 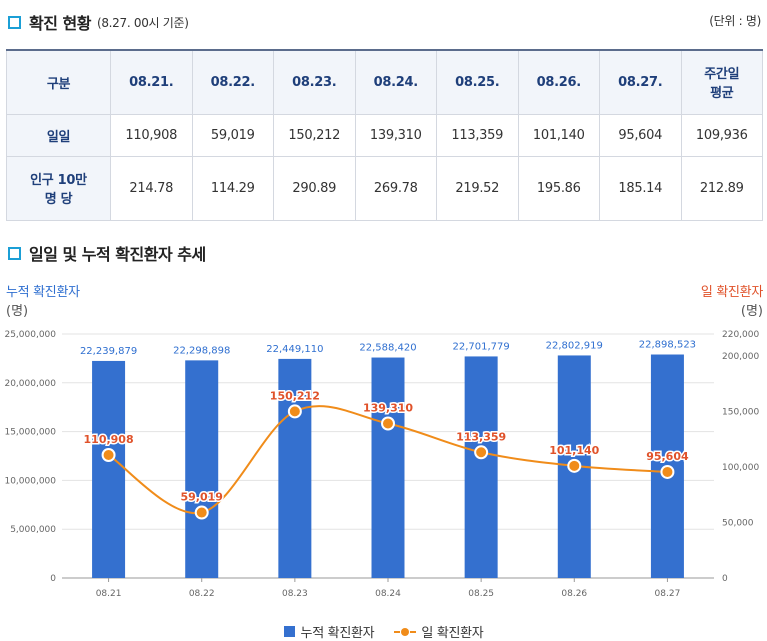 I want to click on x-tick-label: 08.23, so click(x=295, y=594).